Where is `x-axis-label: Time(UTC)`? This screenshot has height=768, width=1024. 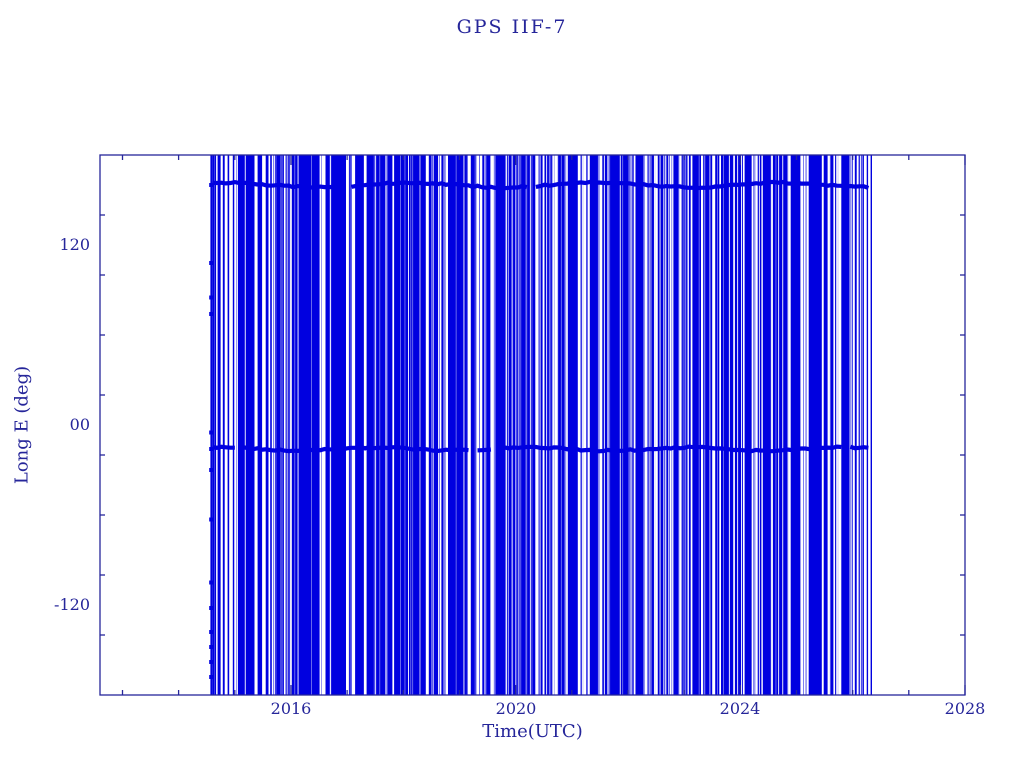
x-axis-label: Time(UTC) is located at coordinates (532, 731).